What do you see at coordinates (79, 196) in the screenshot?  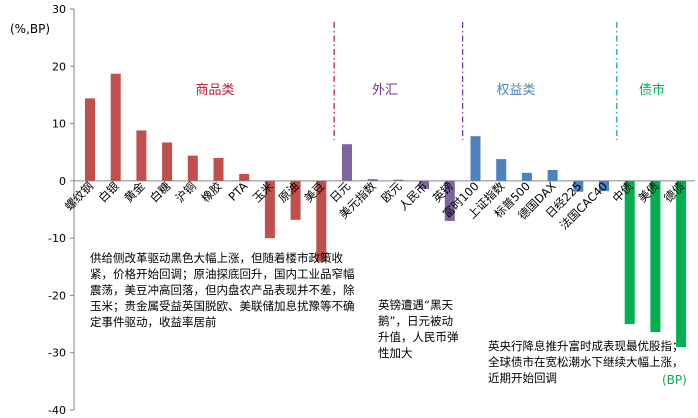 I see `category-label: 螺纹钢` at bounding box center [79, 196].